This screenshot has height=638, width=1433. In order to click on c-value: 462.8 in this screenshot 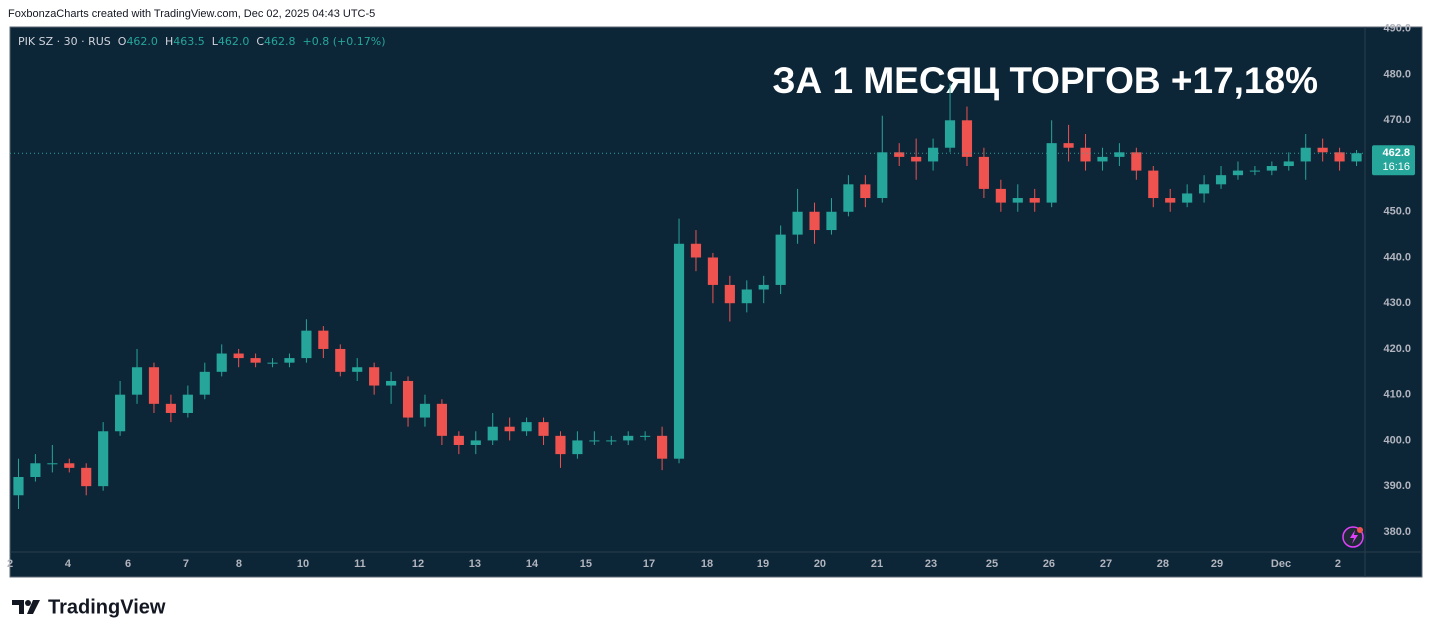, I will do `click(280, 41)`.